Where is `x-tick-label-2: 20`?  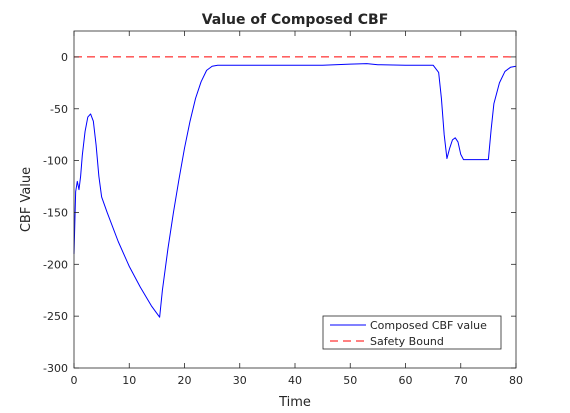 x-tick-label-2: 20 is located at coordinates (185, 380).